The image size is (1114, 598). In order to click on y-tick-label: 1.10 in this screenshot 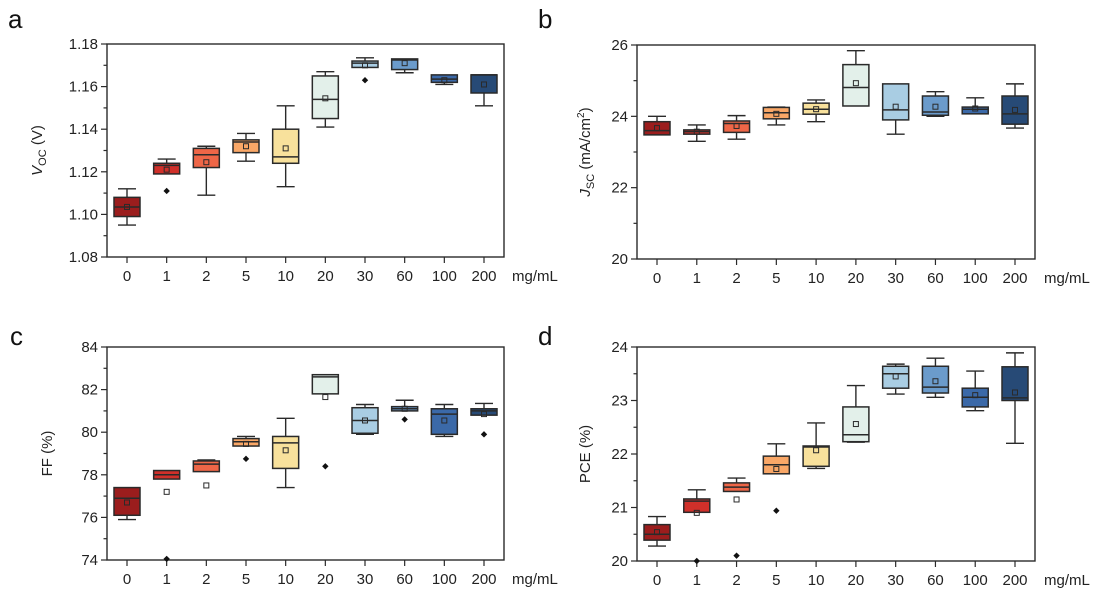, I will do `click(83, 214)`.